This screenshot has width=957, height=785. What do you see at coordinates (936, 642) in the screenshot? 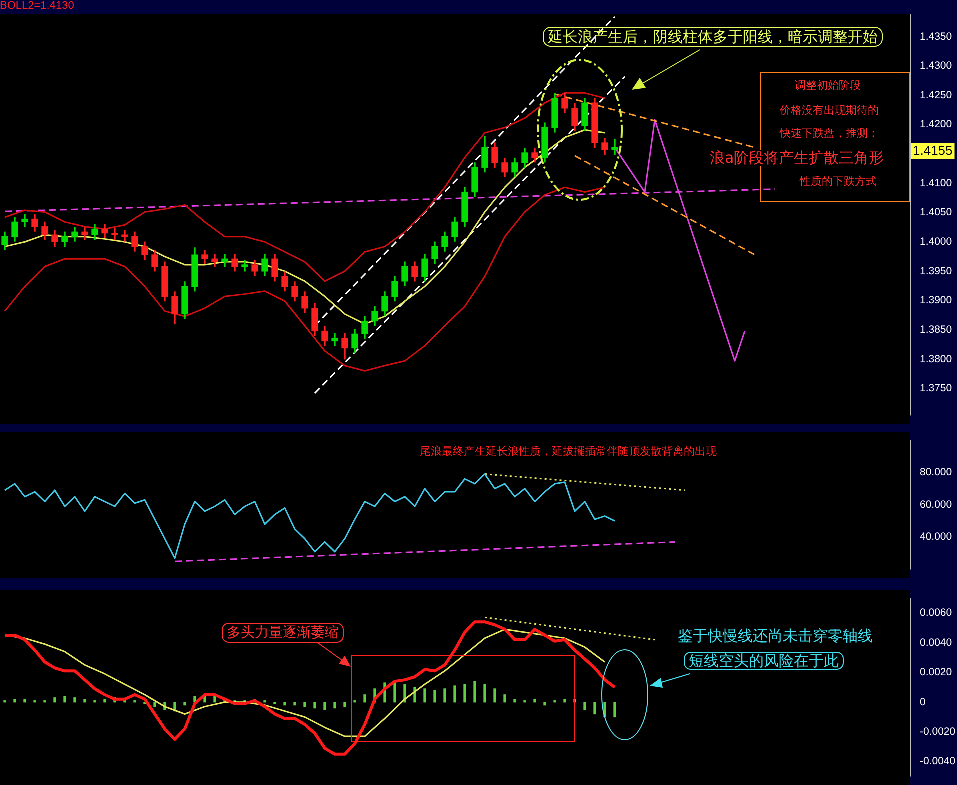
I see `y-tick-label: 0.0040` at bounding box center [936, 642].